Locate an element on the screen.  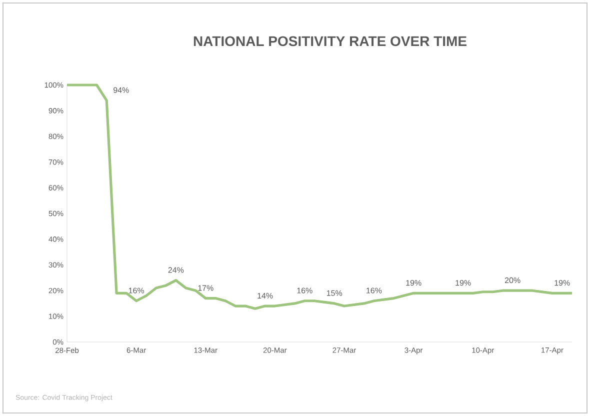
data-label: 24% is located at coordinates (176, 270).